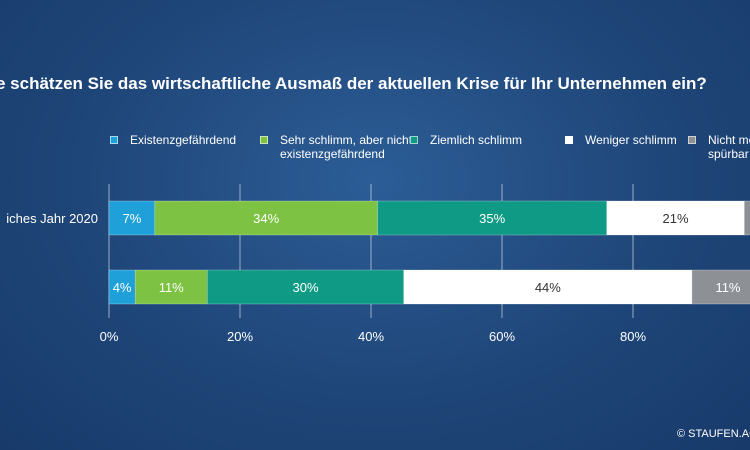 The image size is (750, 450). What do you see at coordinates (183, 140) in the screenshot?
I see `legend-label: Existenzgefährdend` at bounding box center [183, 140].